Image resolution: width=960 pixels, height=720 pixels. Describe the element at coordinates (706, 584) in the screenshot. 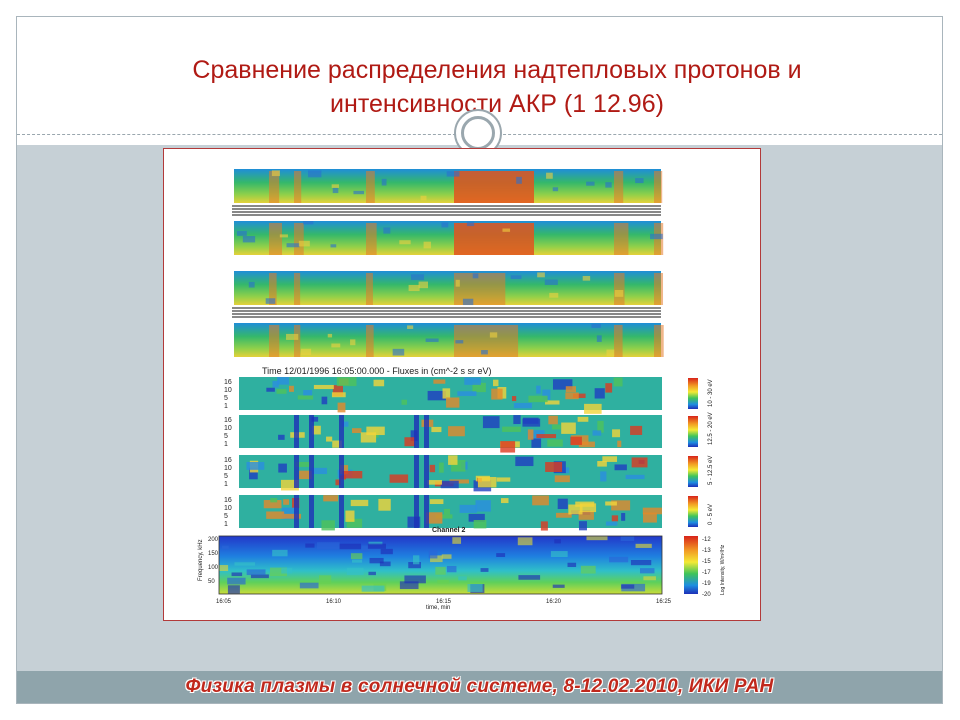

I see `akr-colorbar-tick: -19` at that location.